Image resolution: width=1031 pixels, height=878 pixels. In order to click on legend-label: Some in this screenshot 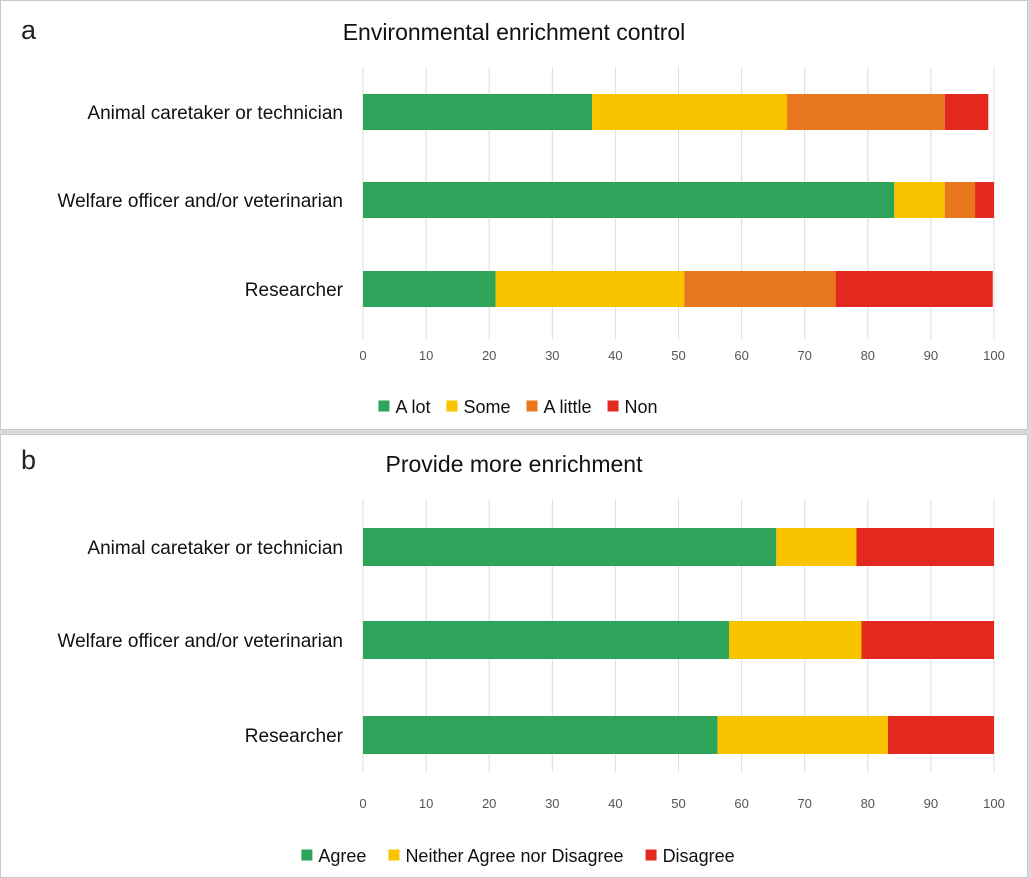, I will do `click(486, 407)`.